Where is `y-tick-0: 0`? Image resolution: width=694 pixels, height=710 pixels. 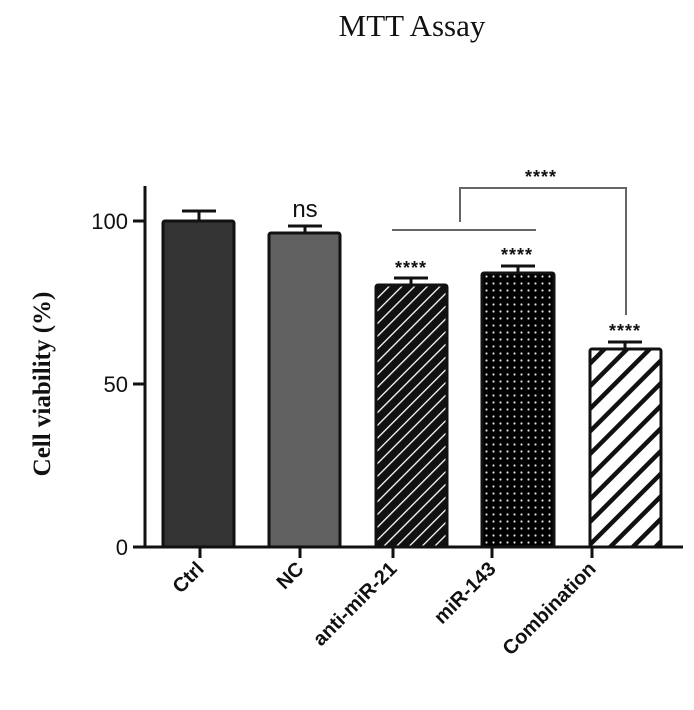
y-tick-0: 0 is located at coordinates (122, 547).